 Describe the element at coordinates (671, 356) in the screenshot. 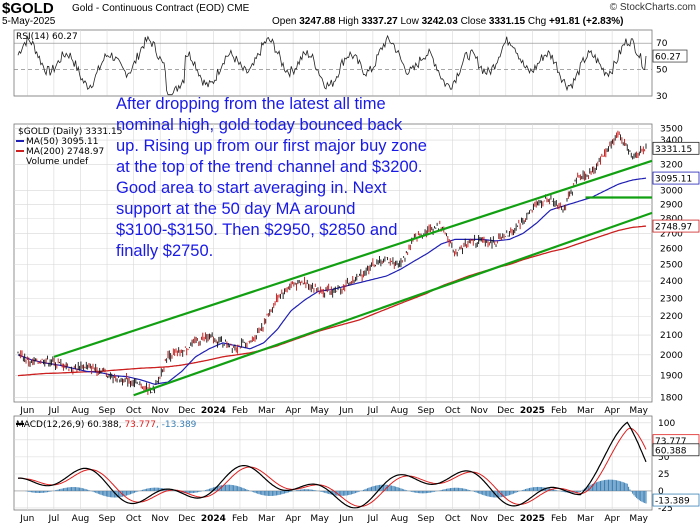

I see `y-tick-label: 2000` at that location.